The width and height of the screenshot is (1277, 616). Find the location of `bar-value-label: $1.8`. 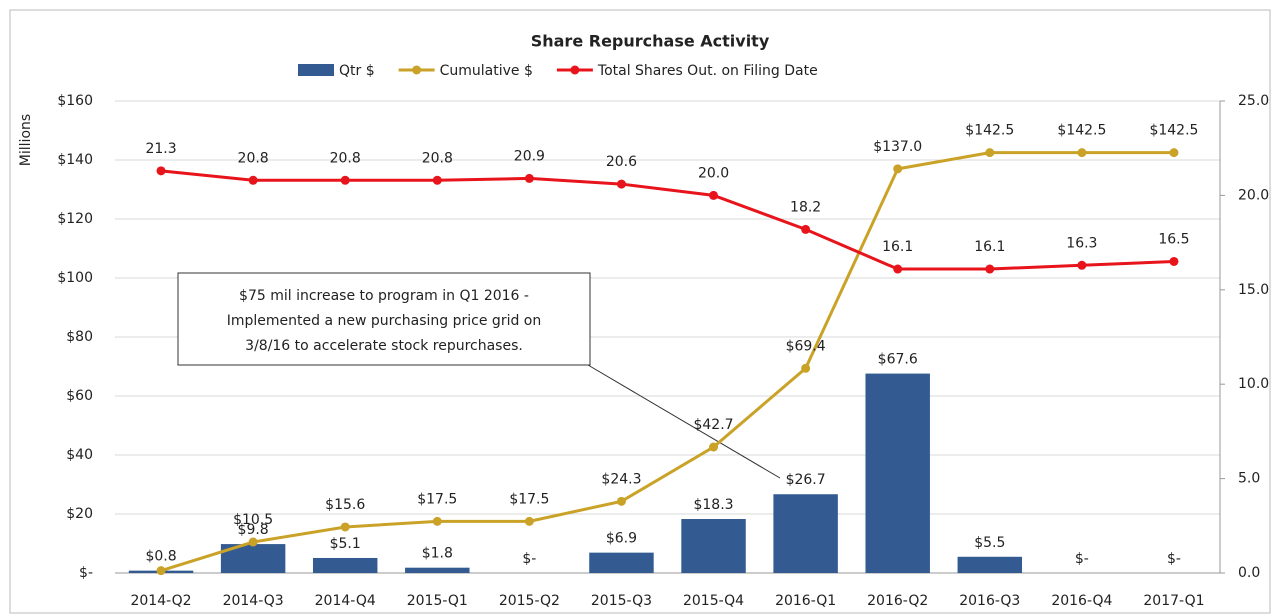

bar-value-label: $1.8 is located at coordinates (437, 554).